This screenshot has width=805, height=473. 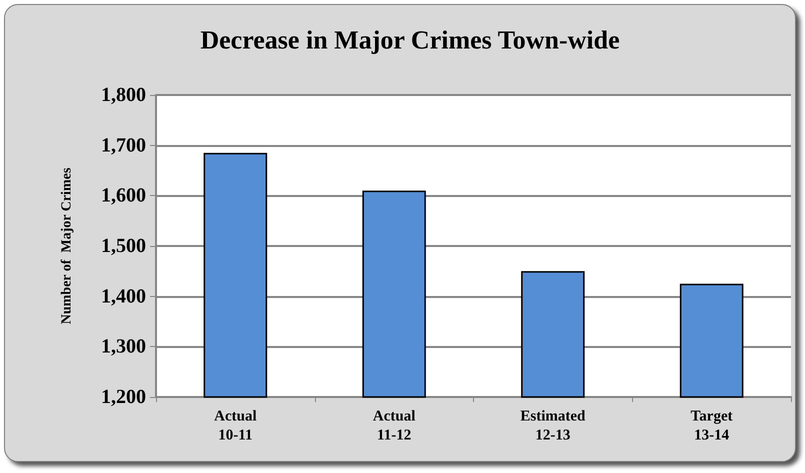 What do you see at coordinates (410, 40) in the screenshot?
I see `chart-title: Decrease in Major Crimes Town-wide` at bounding box center [410, 40].